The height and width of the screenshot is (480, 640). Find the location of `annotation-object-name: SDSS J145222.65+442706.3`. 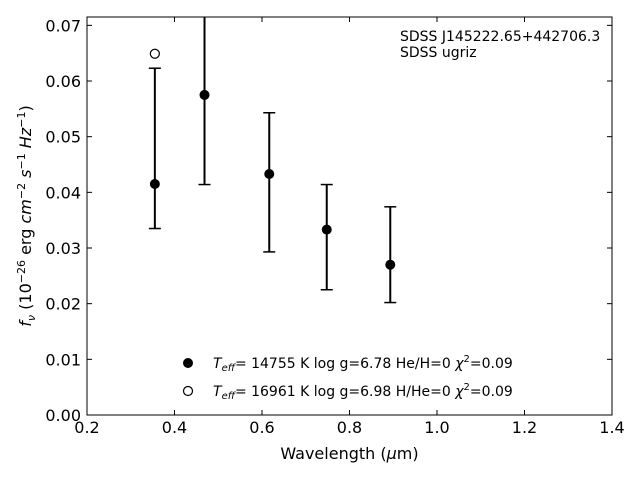

annotation-object-name: SDSS J145222.65+442706.3 is located at coordinates (500, 37).